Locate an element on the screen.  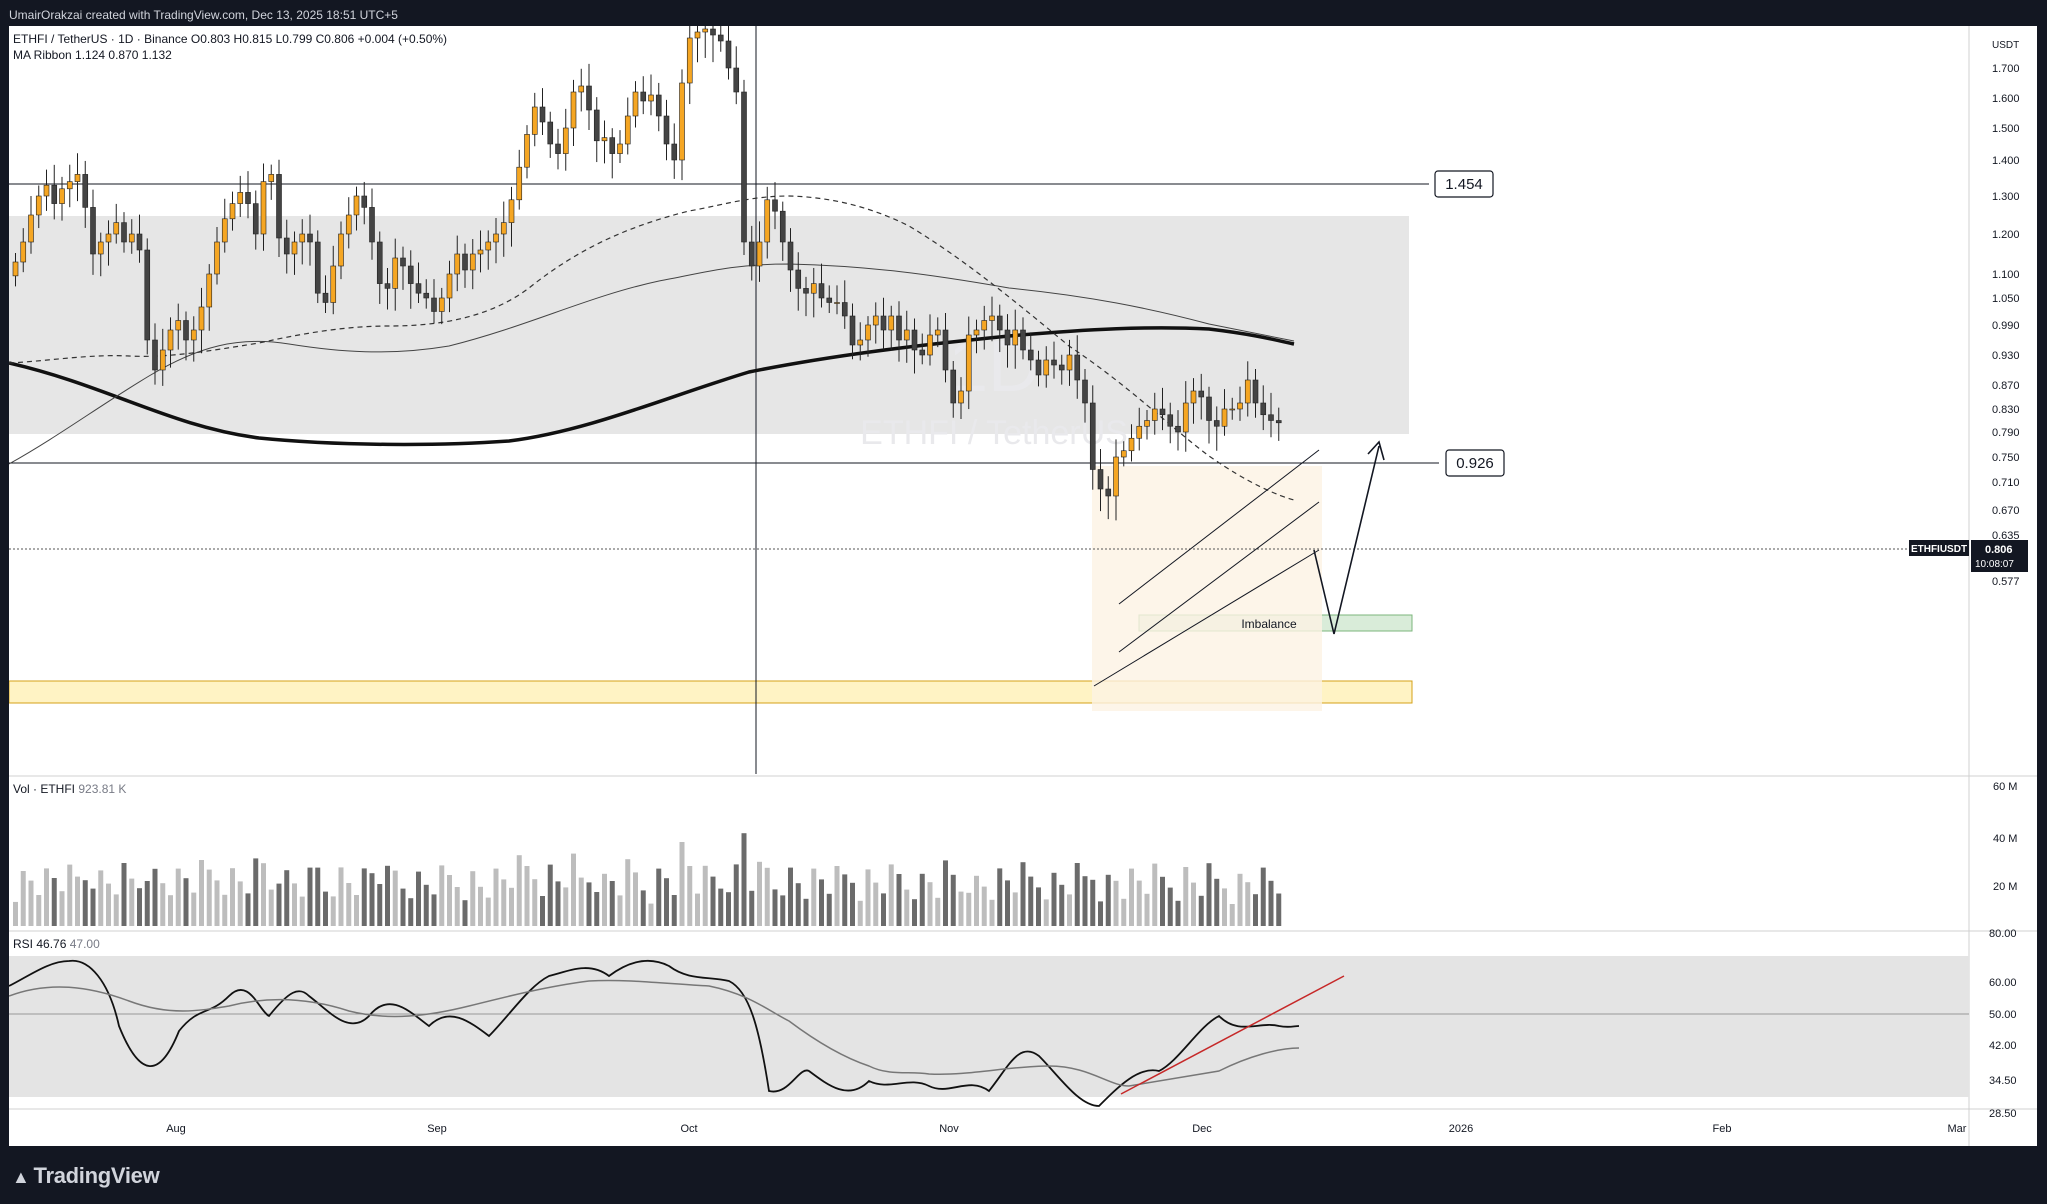
time-tick: Mar is located at coordinates (1957, 1129).